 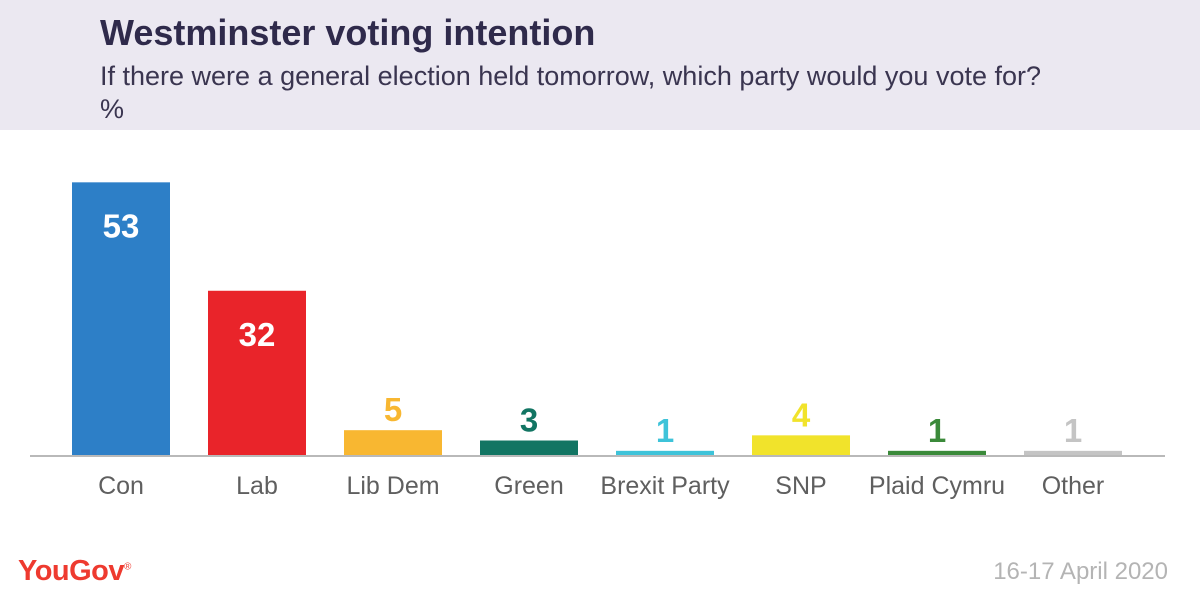 I want to click on value-label-snp: 4, so click(x=801, y=414).